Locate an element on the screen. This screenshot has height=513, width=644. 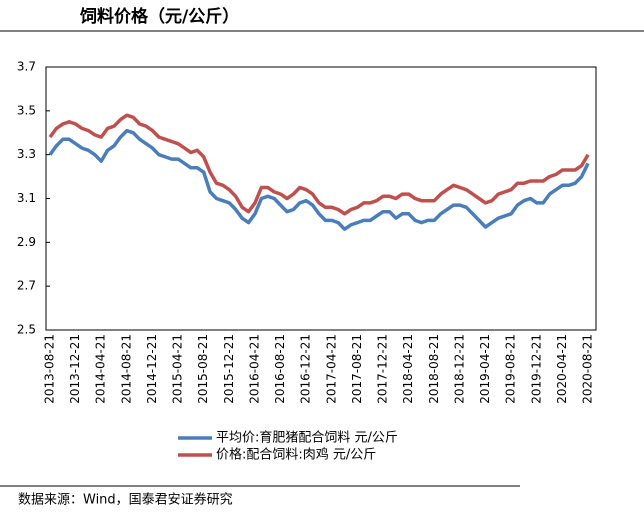
x-tick-label: 2017-04-21 is located at coordinates (331, 369).